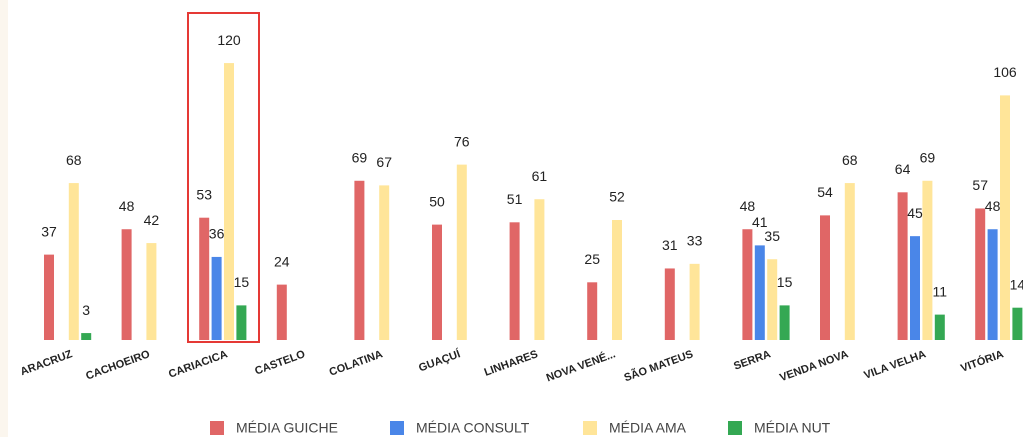  I want to click on data-label: 37, so click(49, 231).